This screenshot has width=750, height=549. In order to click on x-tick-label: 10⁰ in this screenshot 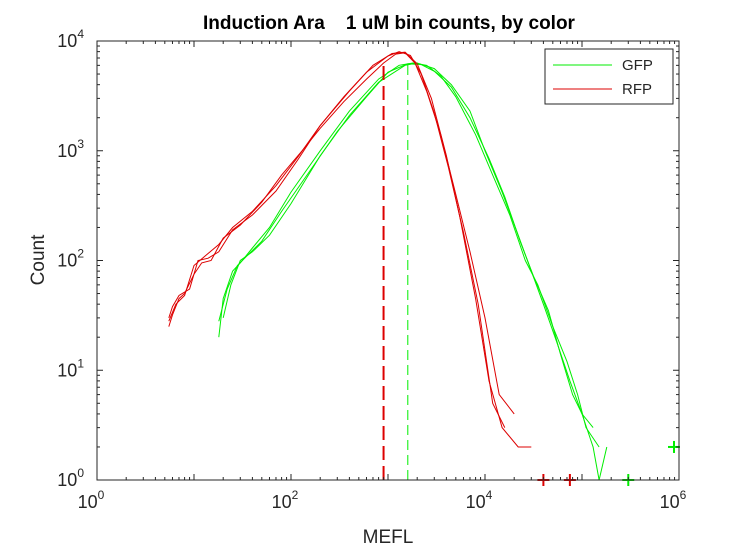, I will do `click(91, 500)`.